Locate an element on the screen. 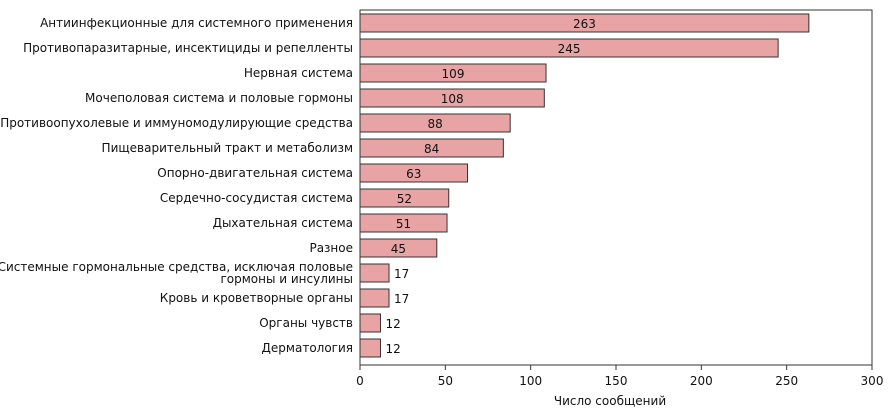 Image resolution: width=896 pixels, height=414 pixels. x-tick-label: 50 is located at coordinates (445, 381).